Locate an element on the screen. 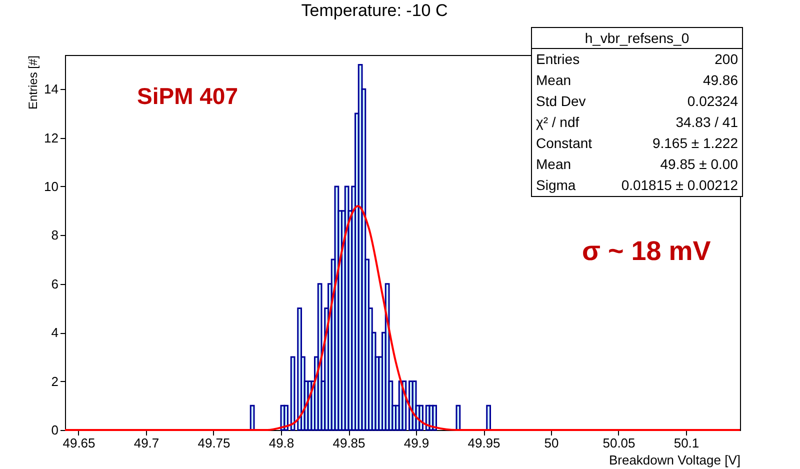  annotation: 49.86 is located at coordinates (720, 80).